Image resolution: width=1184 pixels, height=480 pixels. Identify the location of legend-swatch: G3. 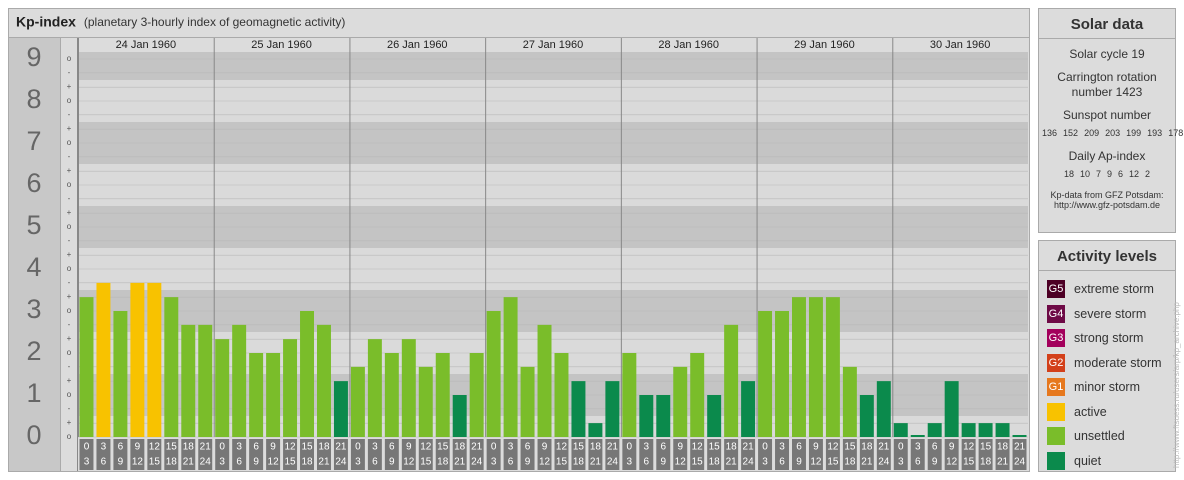
(1056, 338).